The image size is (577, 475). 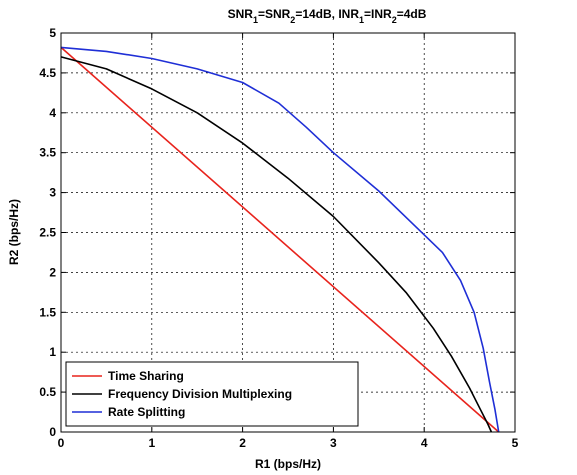 What do you see at coordinates (378, 14) in the screenshot?
I see `title-part: =INR` at bounding box center [378, 14].